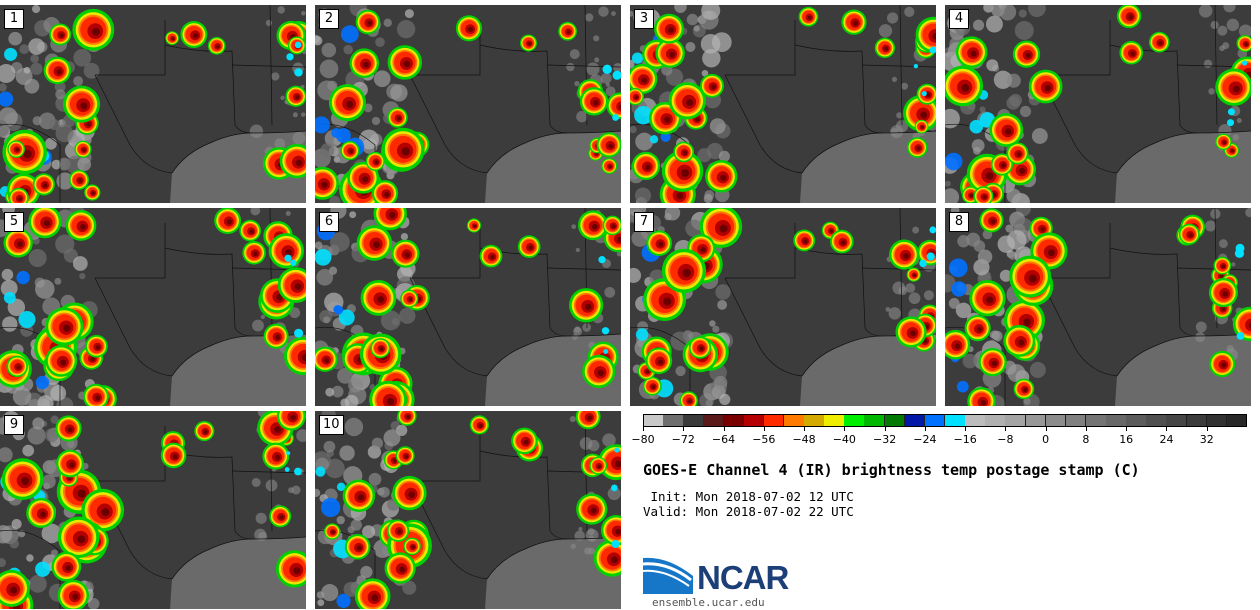 This screenshot has width=1260, height=610. What do you see at coordinates (743, 577) in the screenshot?
I see `ncar-logo-text: NCAR` at bounding box center [743, 577].